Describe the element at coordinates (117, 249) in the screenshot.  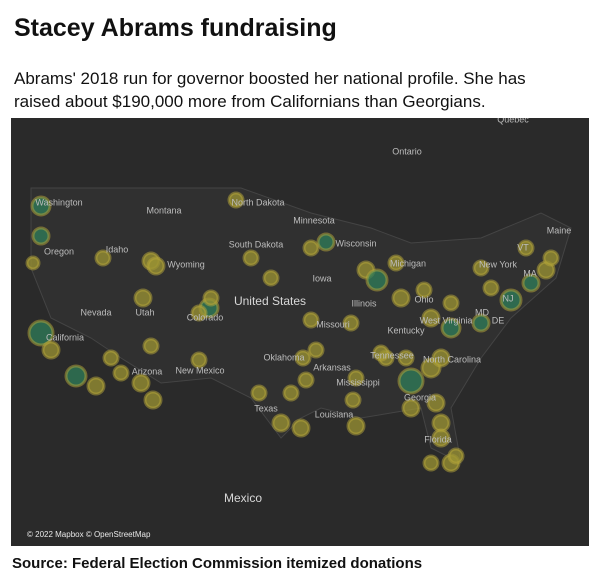
I see `map-label: Idaho` at that location.